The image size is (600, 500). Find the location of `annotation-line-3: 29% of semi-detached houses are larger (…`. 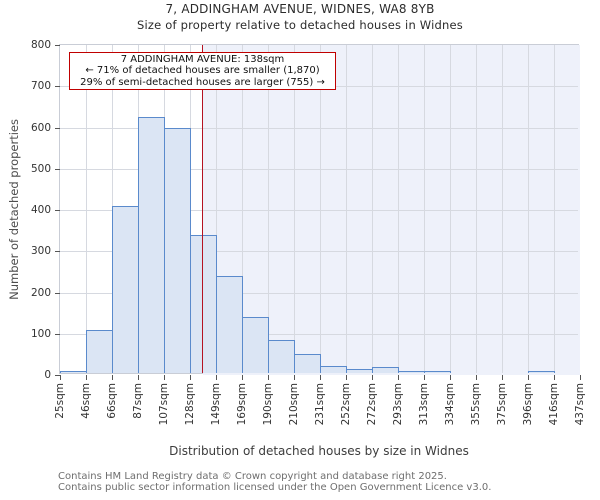

annotation-line-3: 29% of semi-detached houses are larger (… is located at coordinates (202, 82).